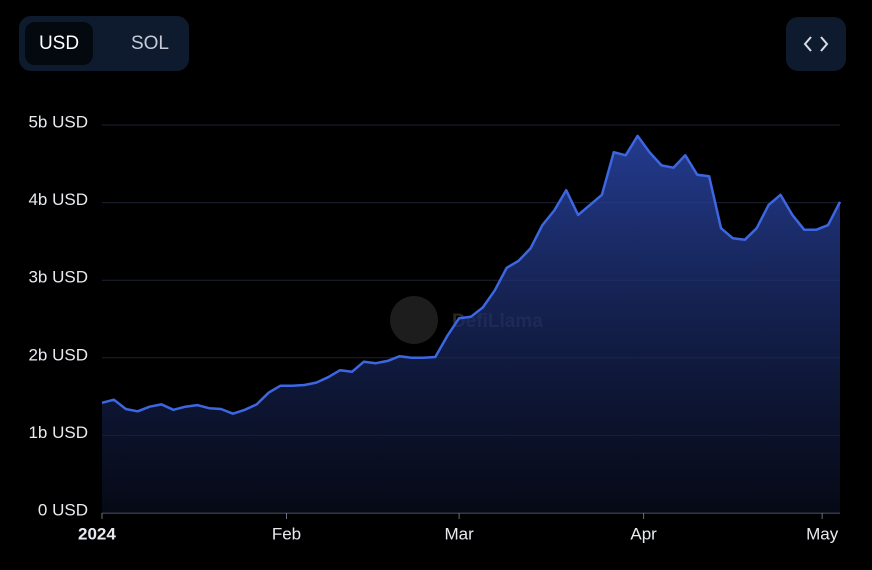  What do you see at coordinates (58, 354) in the screenshot?
I see `y-tick-label: 2b USD` at bounding box center [58, 354].